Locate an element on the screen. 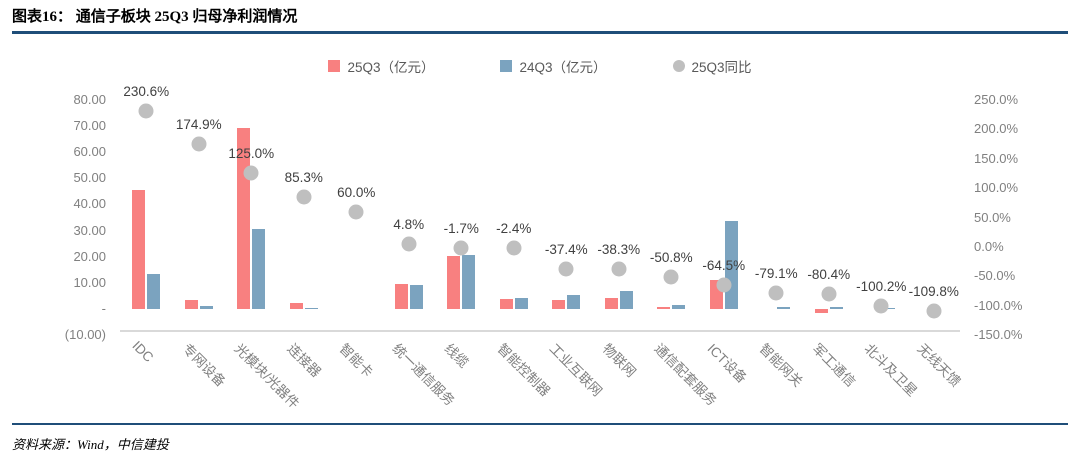  zero-baseline is located at coordinates (540, 331).